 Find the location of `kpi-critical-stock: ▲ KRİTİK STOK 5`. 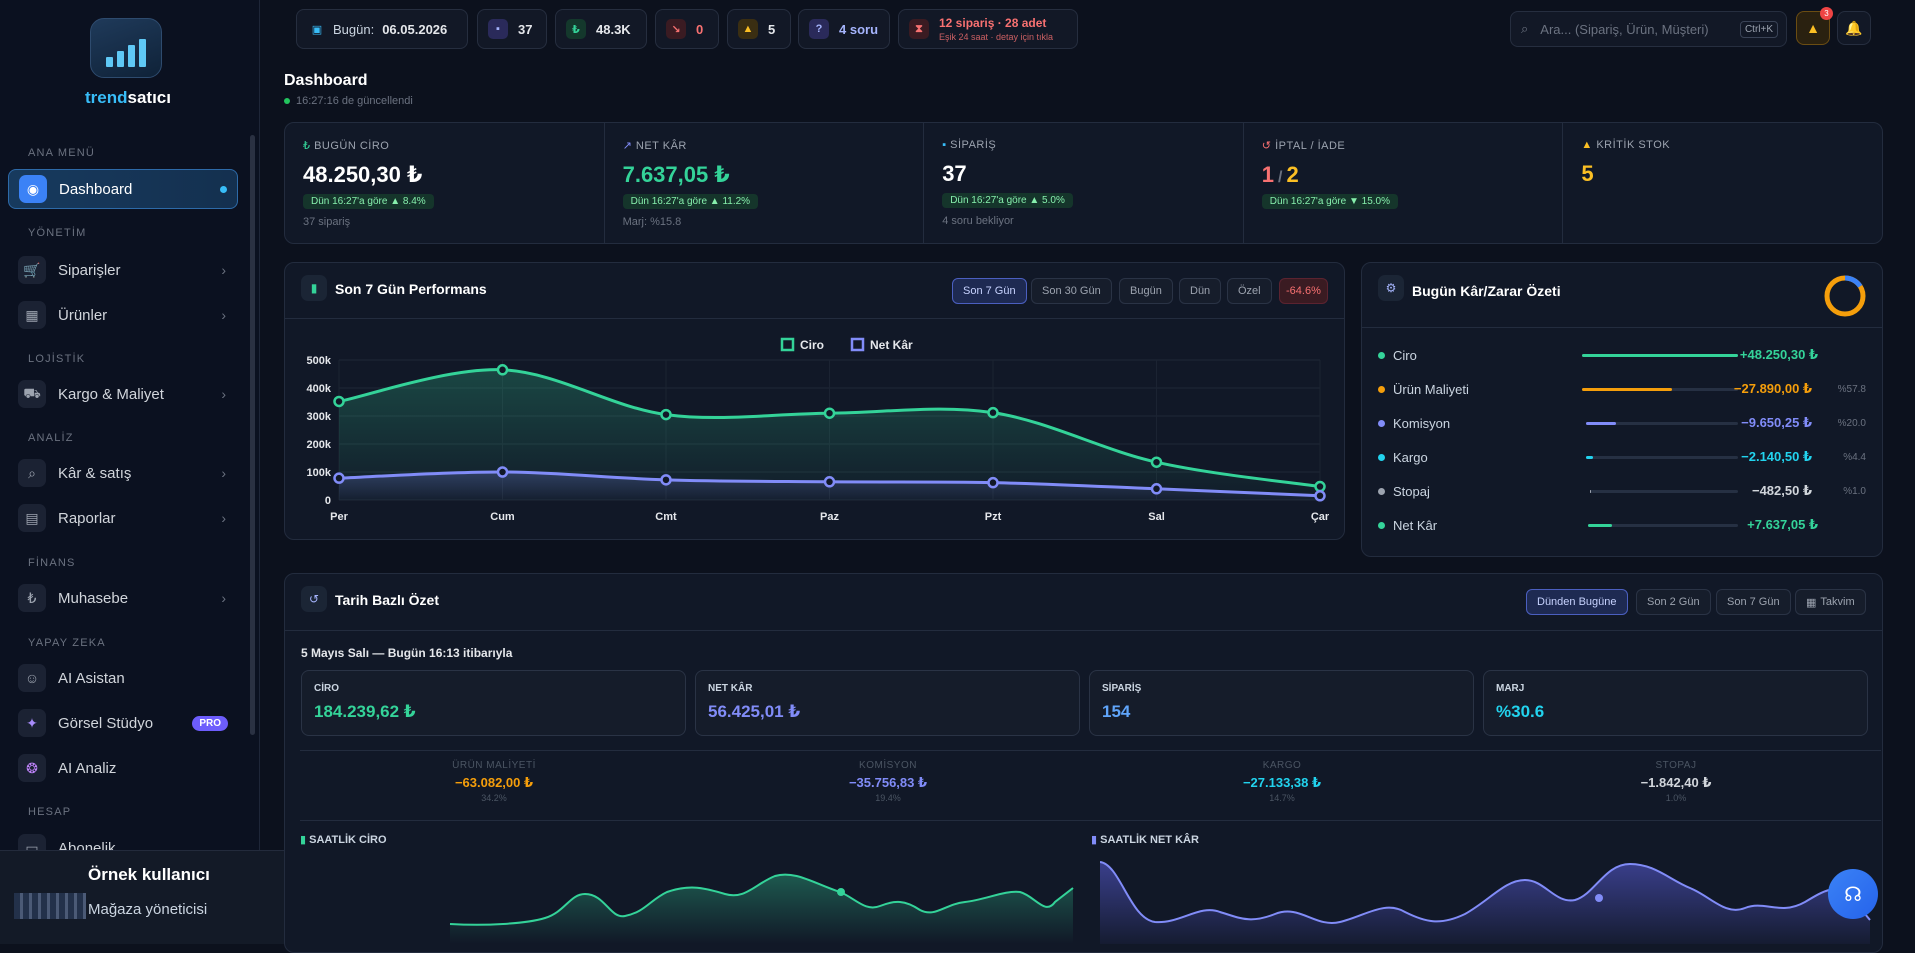

kpi-critical-stock: ▲ KRİTİK STOK 5 is located at coordinates (1722, 183).